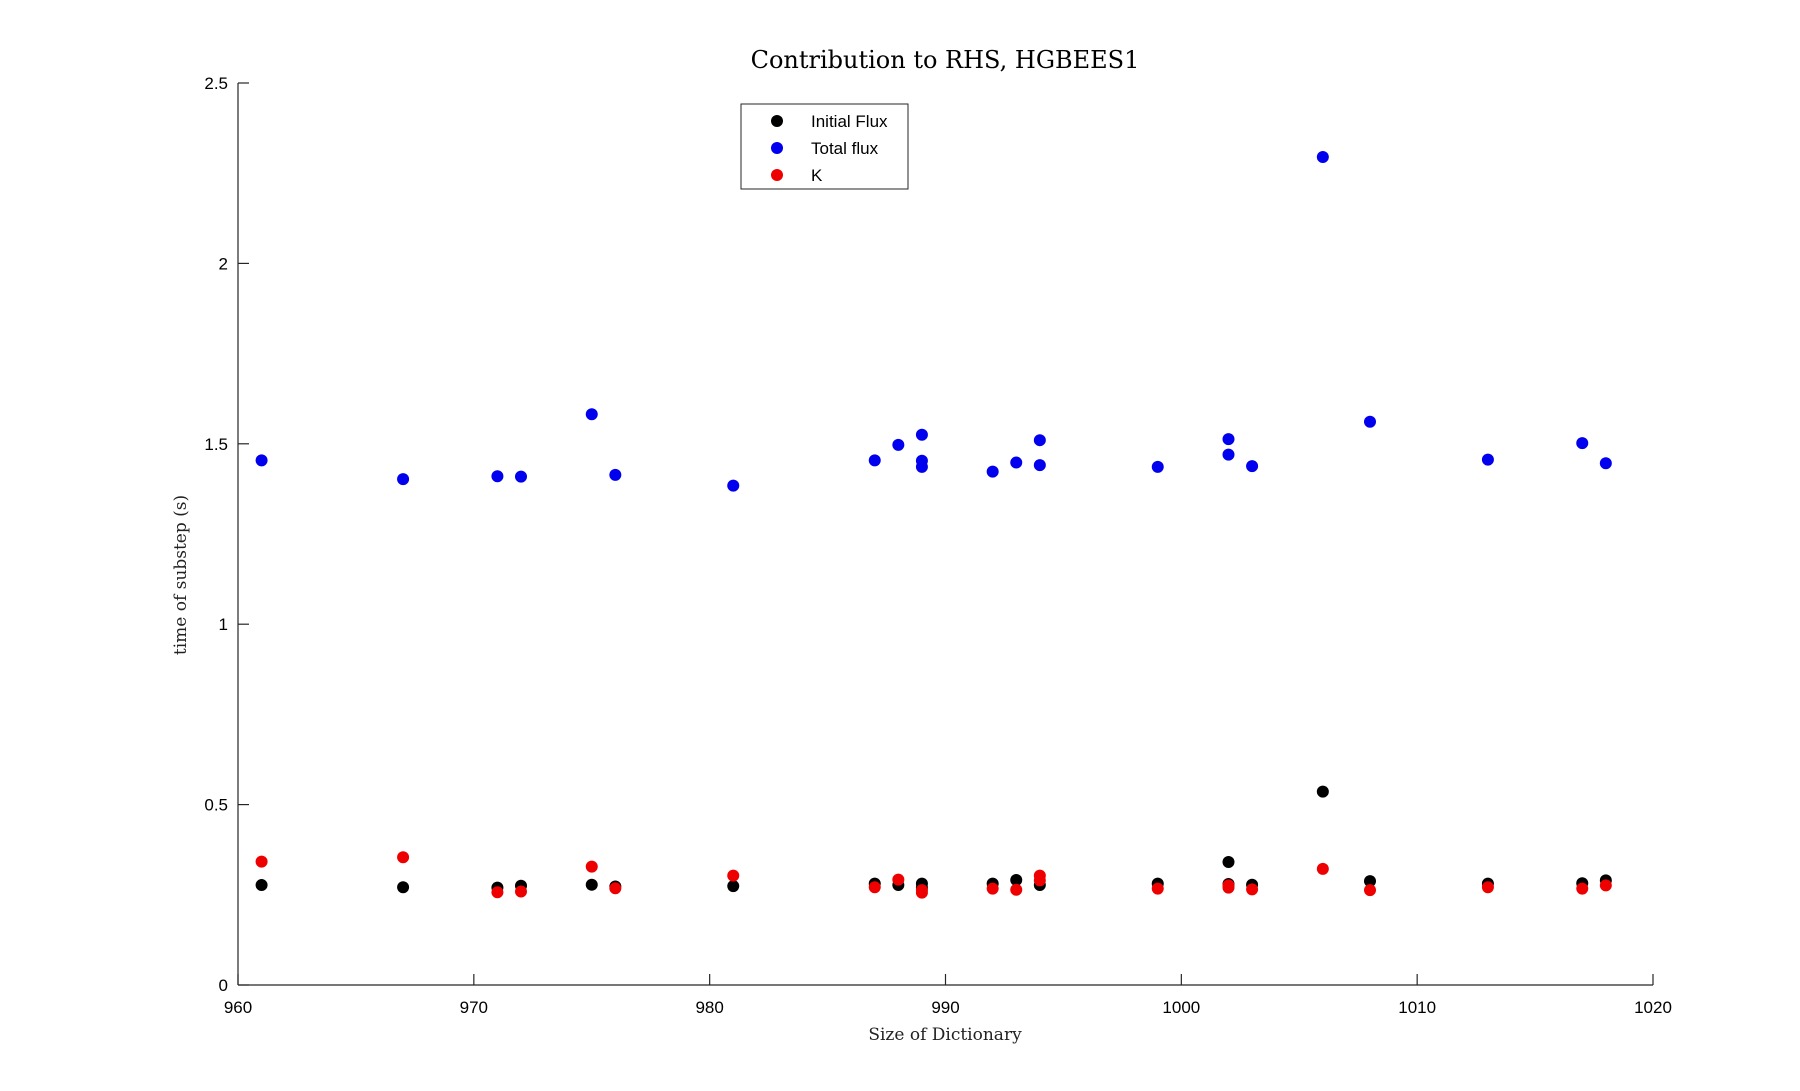 The height and width of the screenshot is (1091, 1800). I want to click on legend: Initial Flux Total flux K, so click(824, 146).